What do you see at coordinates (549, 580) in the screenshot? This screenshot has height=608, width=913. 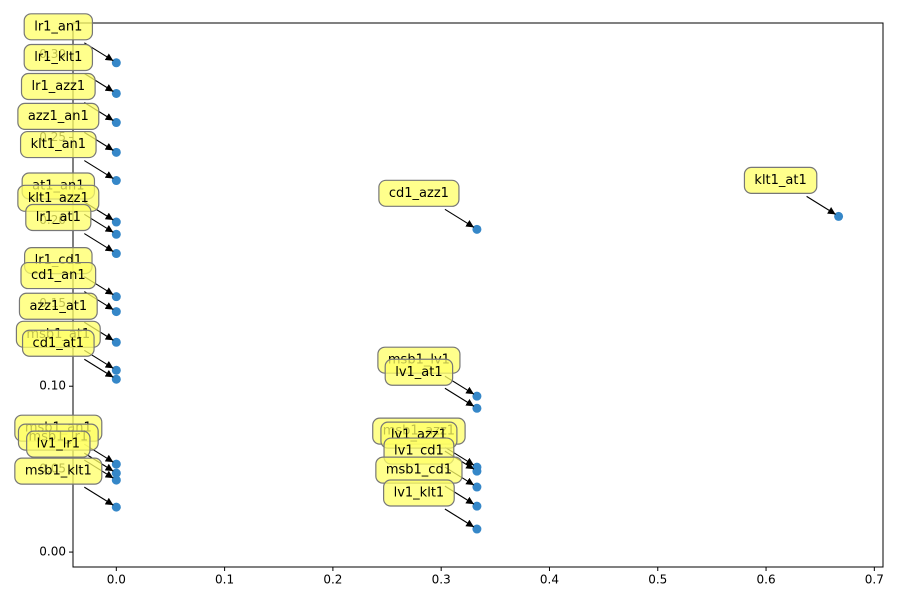 I see `x-tick-label: 0.4` at bounding box center [549, 580].